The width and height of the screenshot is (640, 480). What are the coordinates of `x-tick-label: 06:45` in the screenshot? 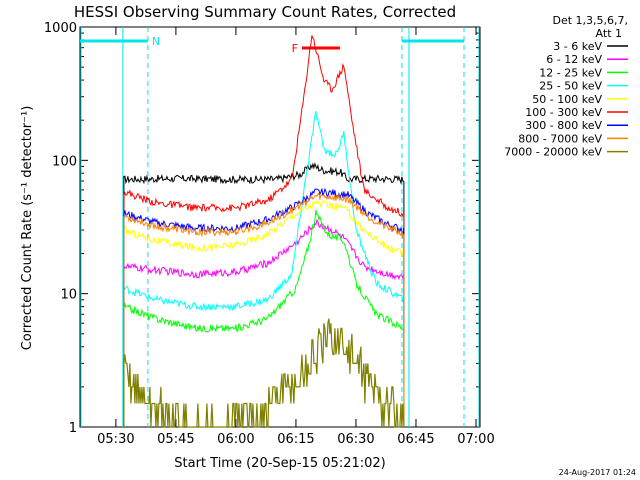 It's located at (415, 439).